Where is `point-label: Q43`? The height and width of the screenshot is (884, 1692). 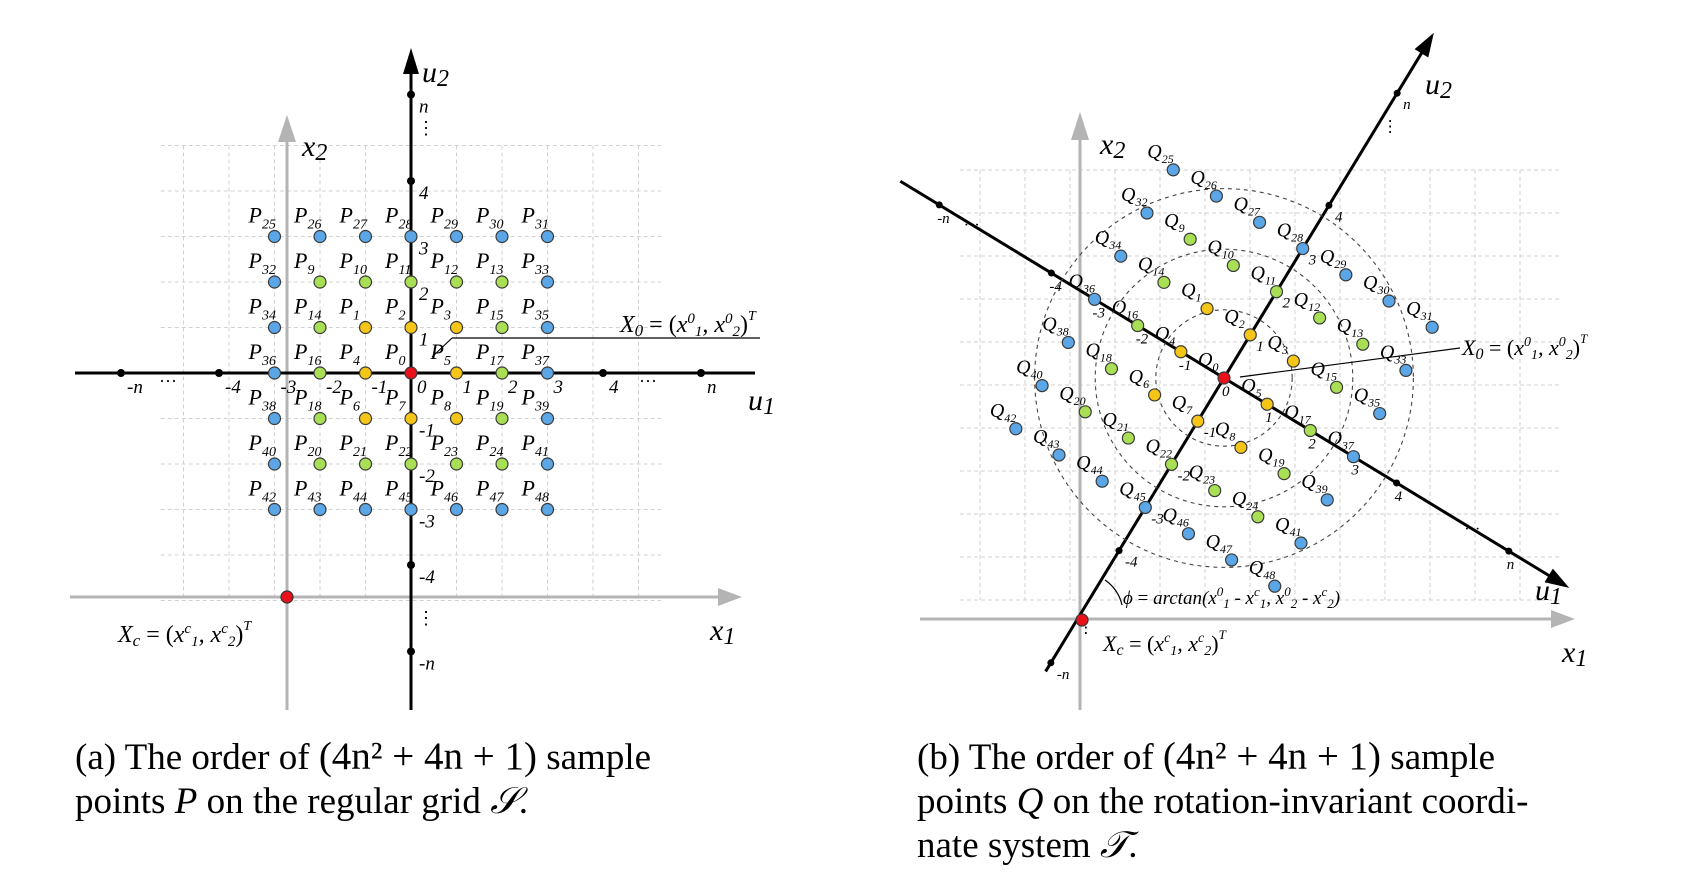 point-label: Q43 is located at coordinates (1046, 438).